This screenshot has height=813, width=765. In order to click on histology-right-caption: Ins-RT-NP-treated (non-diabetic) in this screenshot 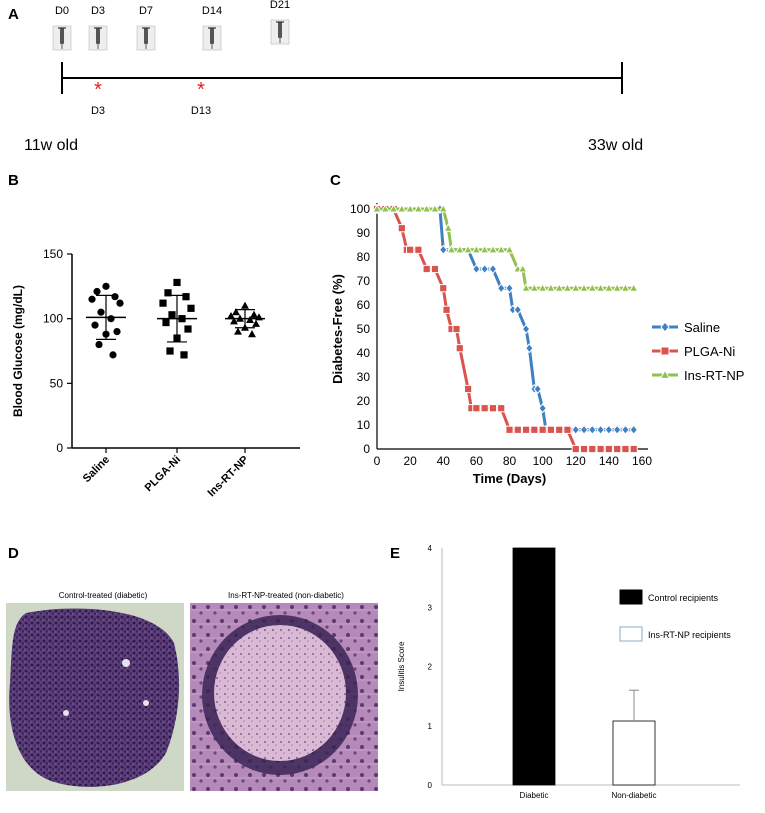, I will do `click(286, 595)`.